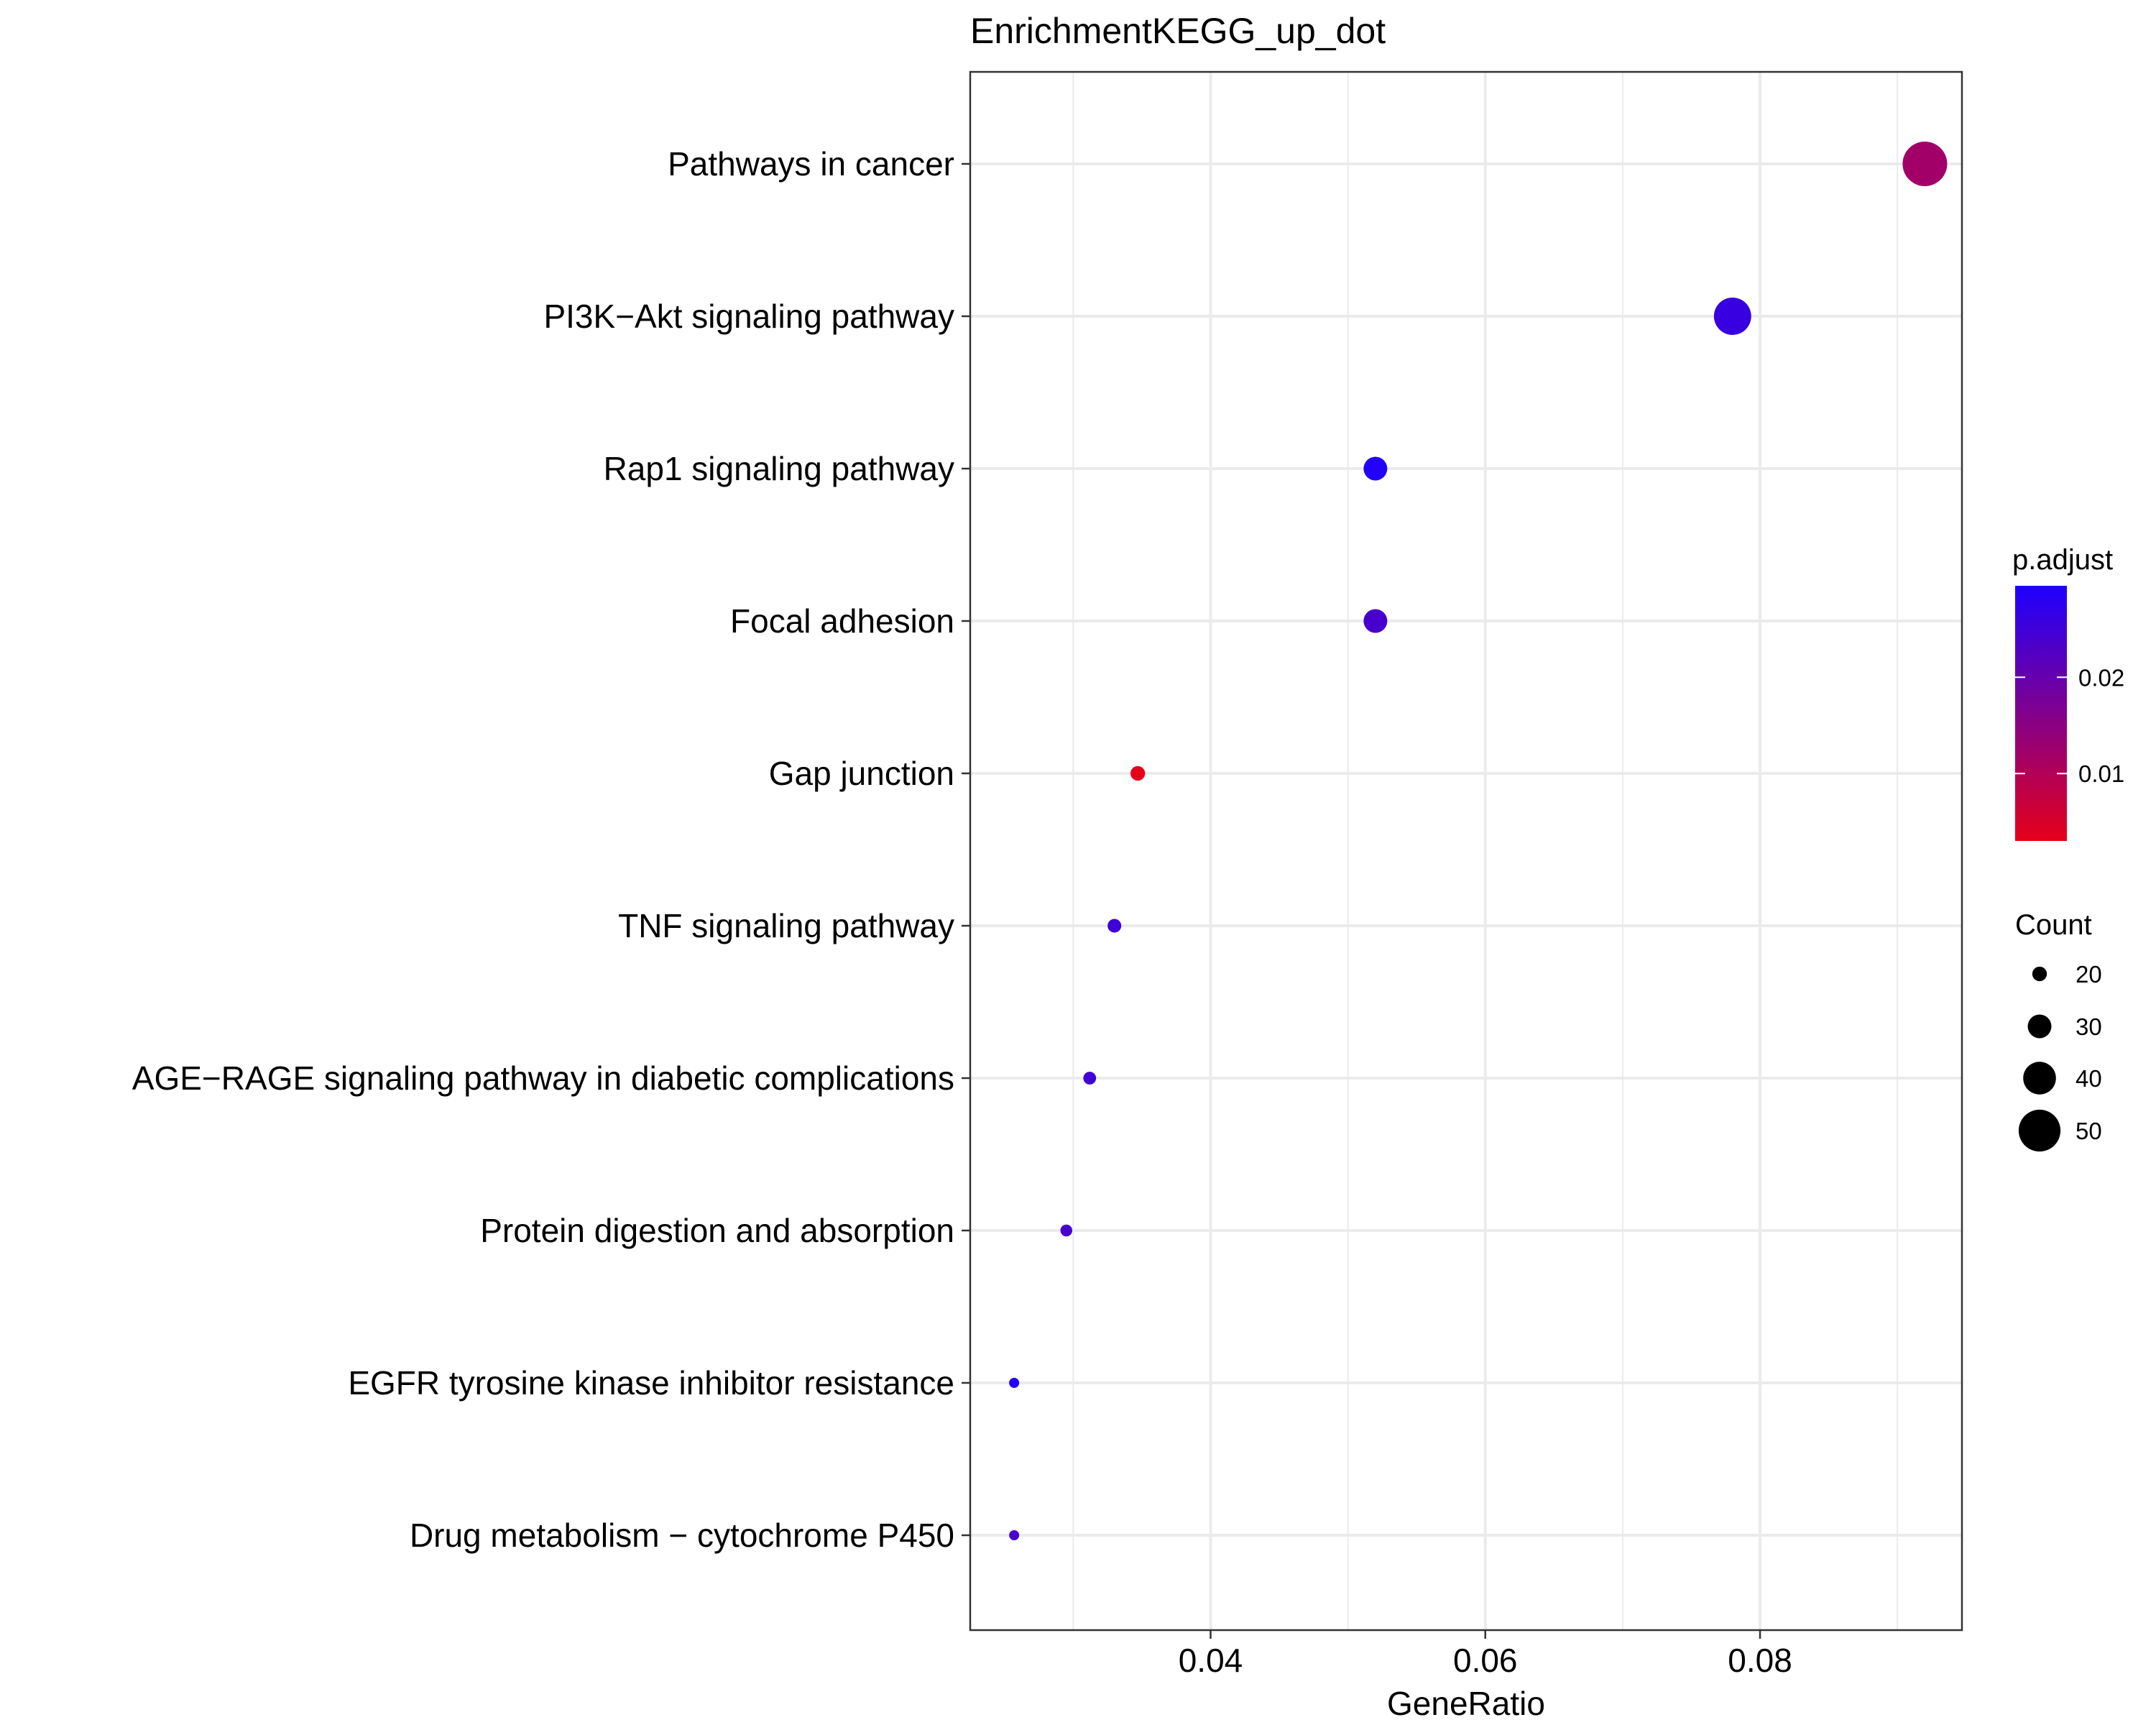 The height and width of the screenshot is (1725, 2156). Describe the element at coordinates (2089, 1131) in the screenshot. I see `size-legend-label: 50` at that location.